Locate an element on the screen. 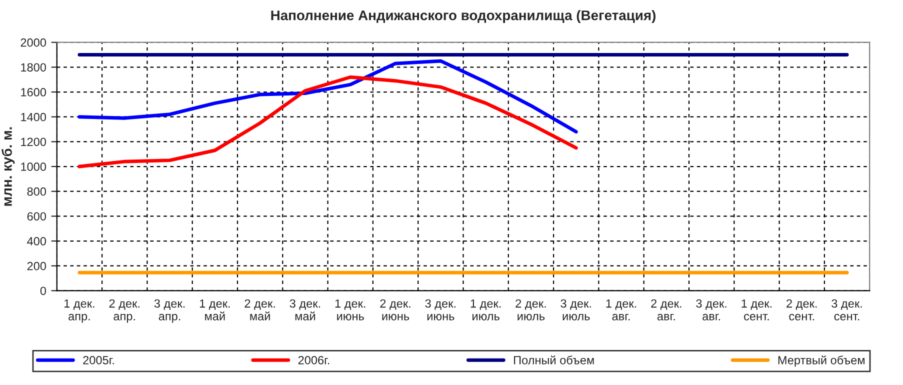  x-tick-label: 1 дек. май is located at coordinates (215, 309).